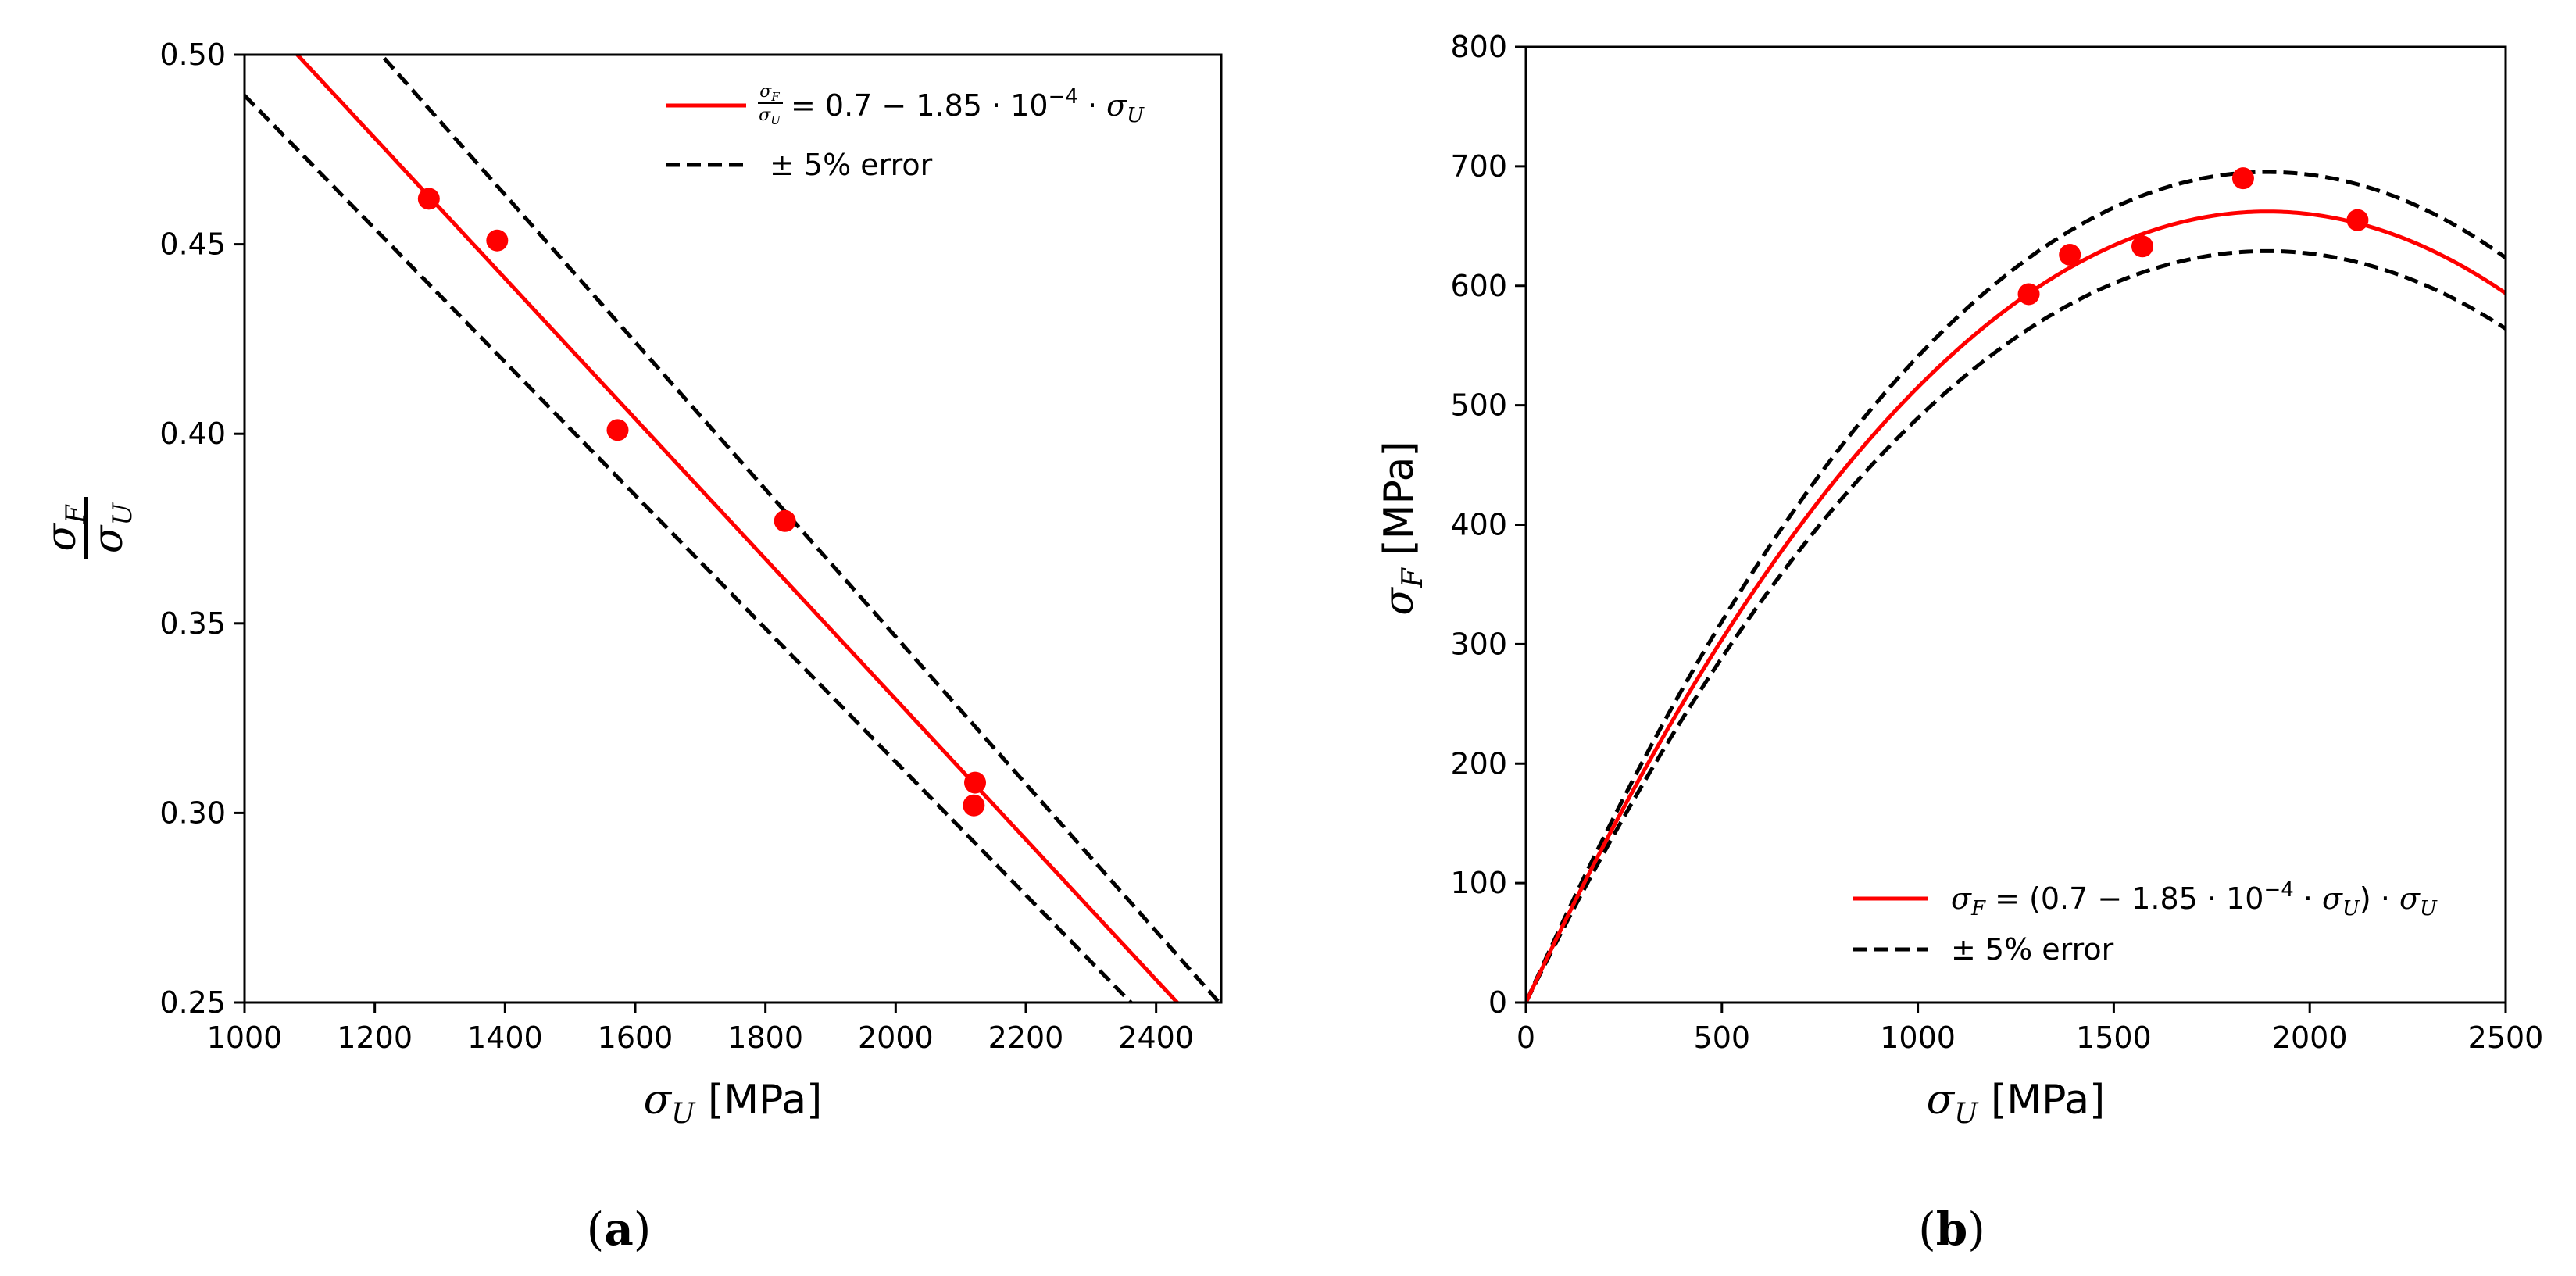  I want to click on legend-fit-label: σF σU = 0.7 − 1.85 · 10−4 · σU, so click(951, 104).